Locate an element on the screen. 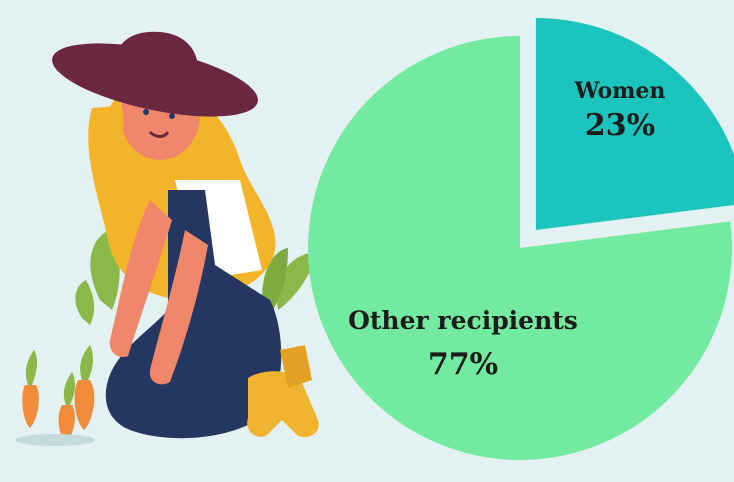 Image resolution: width=734 pixels, height=482 pixels. pie-label-women: Women 23% is located at coordinates (620, 110).